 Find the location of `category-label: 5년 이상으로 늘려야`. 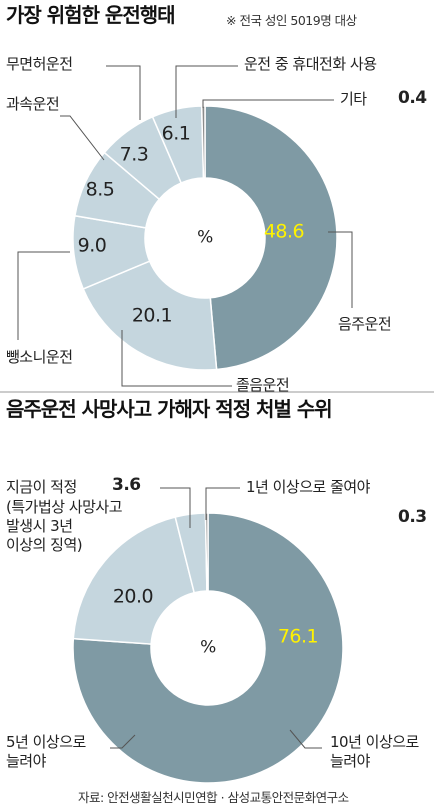

category-label: 5년 이상으로 늘려야 is located at coordinates (46, 751).